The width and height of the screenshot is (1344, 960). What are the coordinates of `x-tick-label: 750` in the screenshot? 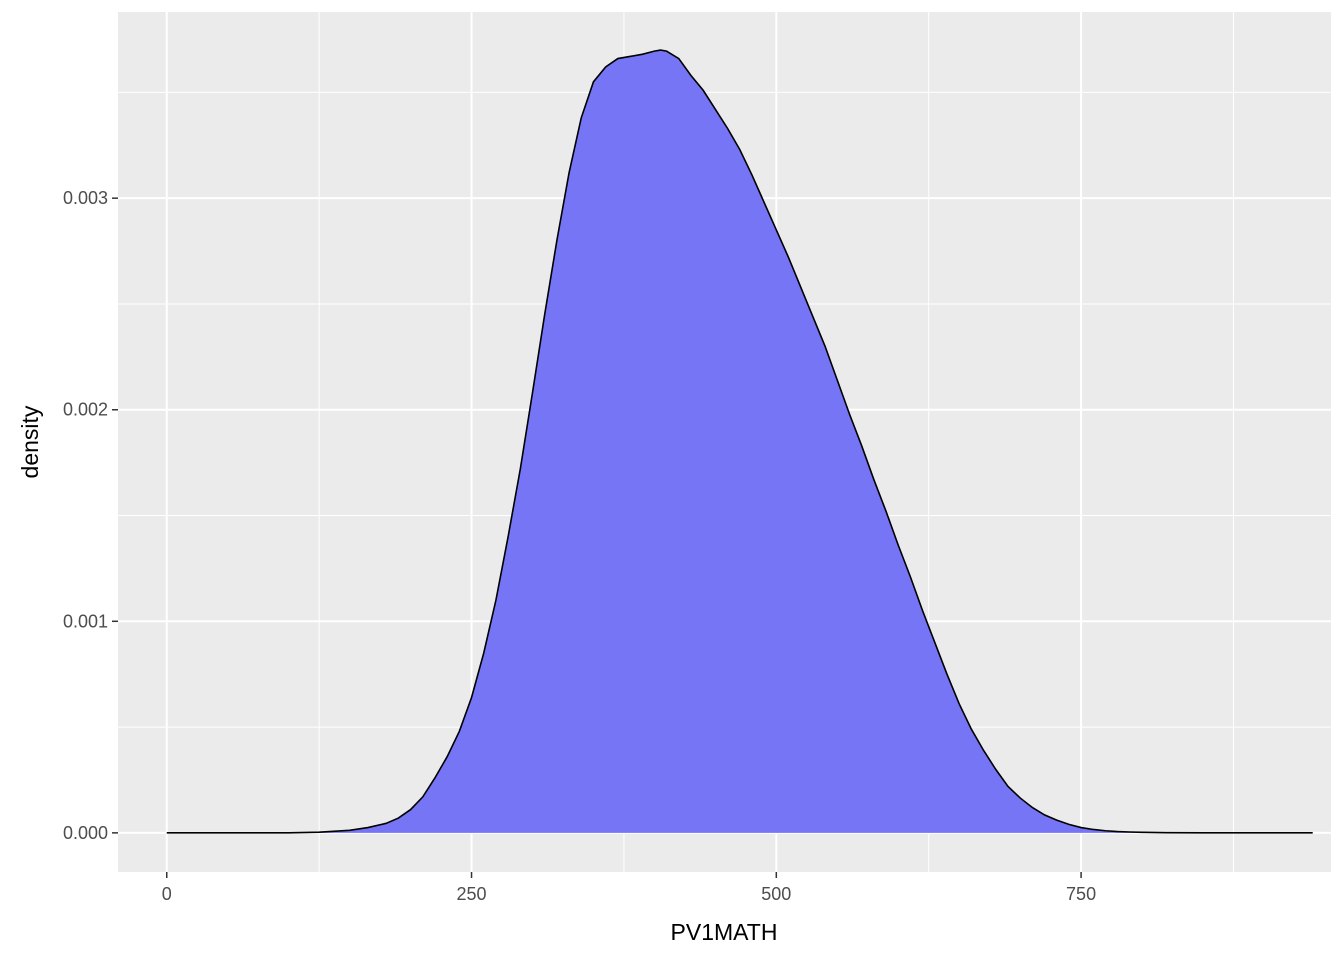 It's located at (1081, 894).